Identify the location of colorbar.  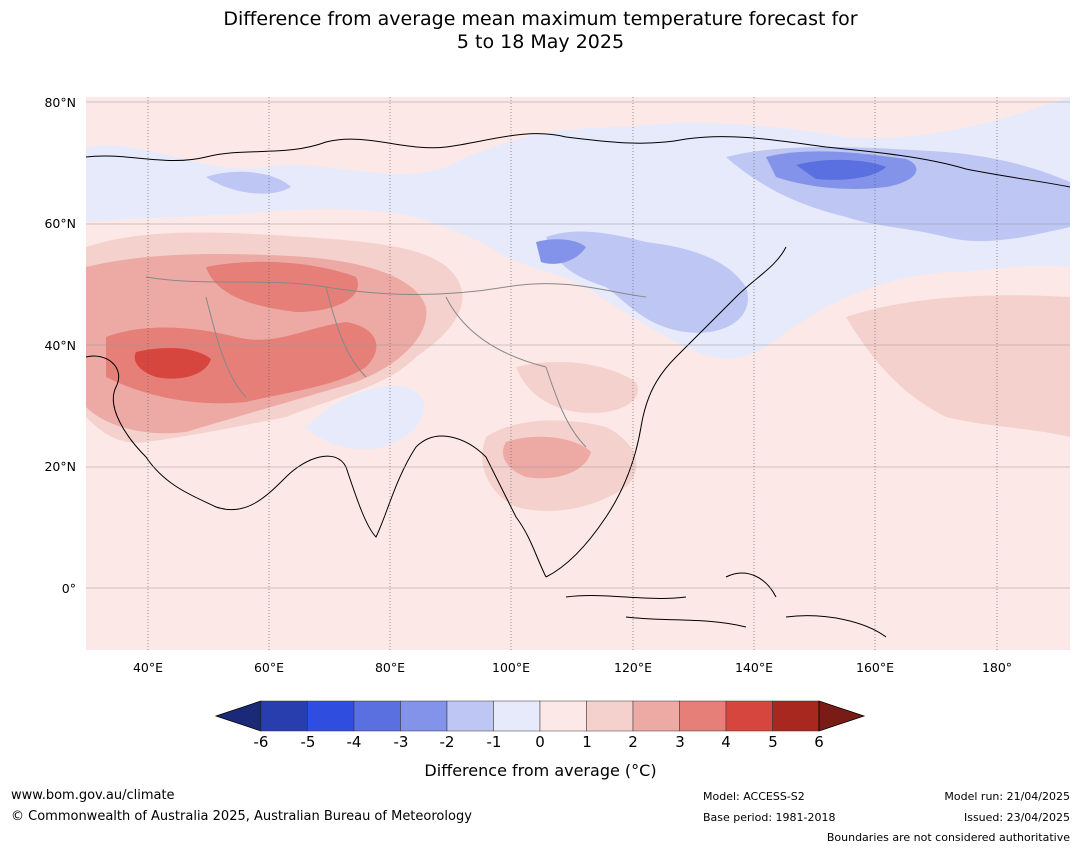
(540, 716).